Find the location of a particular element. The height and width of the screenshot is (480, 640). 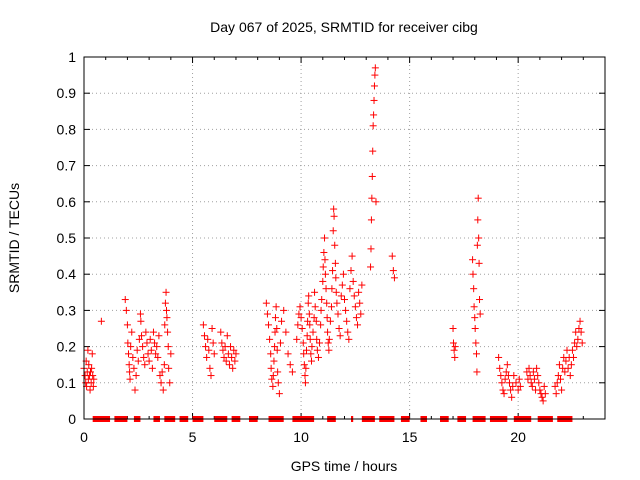

y-tick-label: 0.6 is located at coordinates (67, 202).